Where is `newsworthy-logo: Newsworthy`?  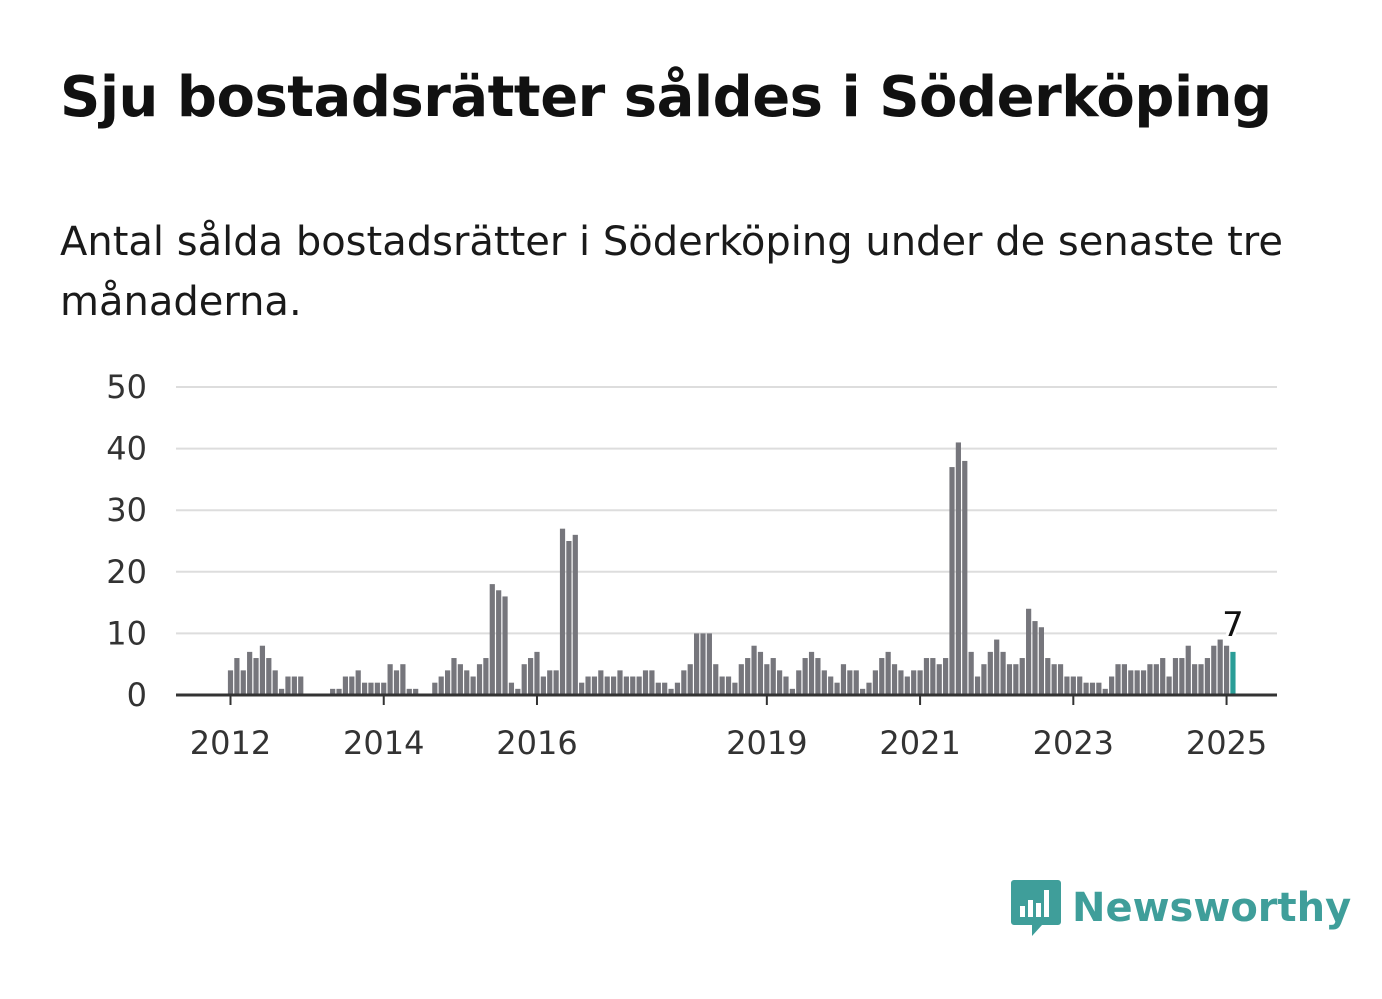
newsworthy-logo: Newsworthy is located at coordinates (1180, 908).